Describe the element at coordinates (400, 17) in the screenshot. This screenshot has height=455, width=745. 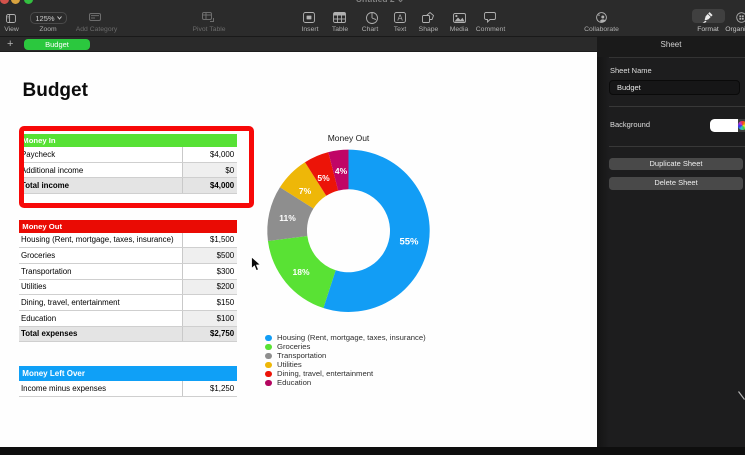
I see `svg-text: A` at that location.